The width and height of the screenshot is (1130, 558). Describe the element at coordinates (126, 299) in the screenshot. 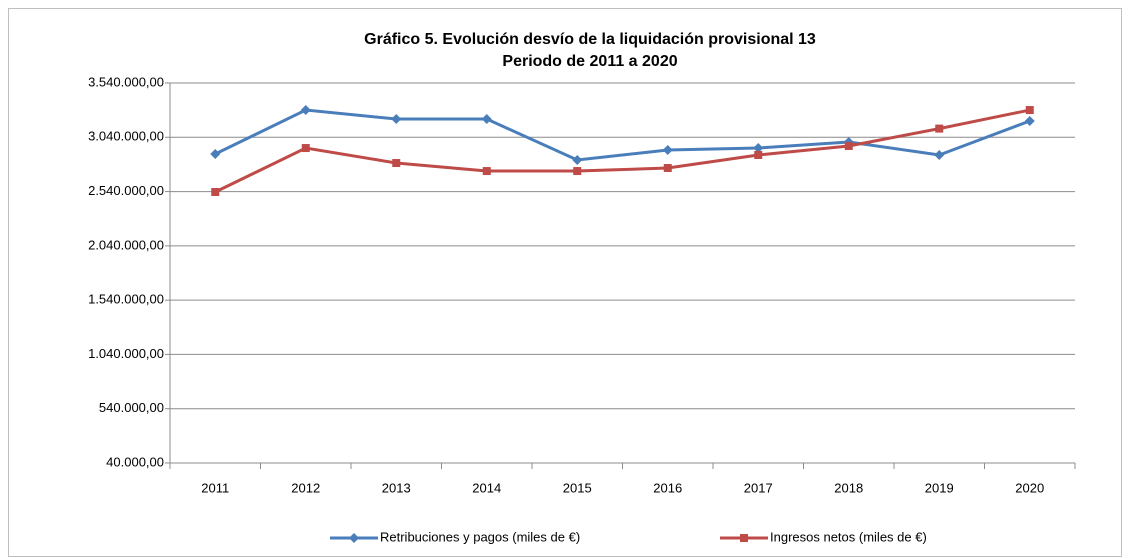

I see `y-tick-label: 1.540.000,00` at that location.